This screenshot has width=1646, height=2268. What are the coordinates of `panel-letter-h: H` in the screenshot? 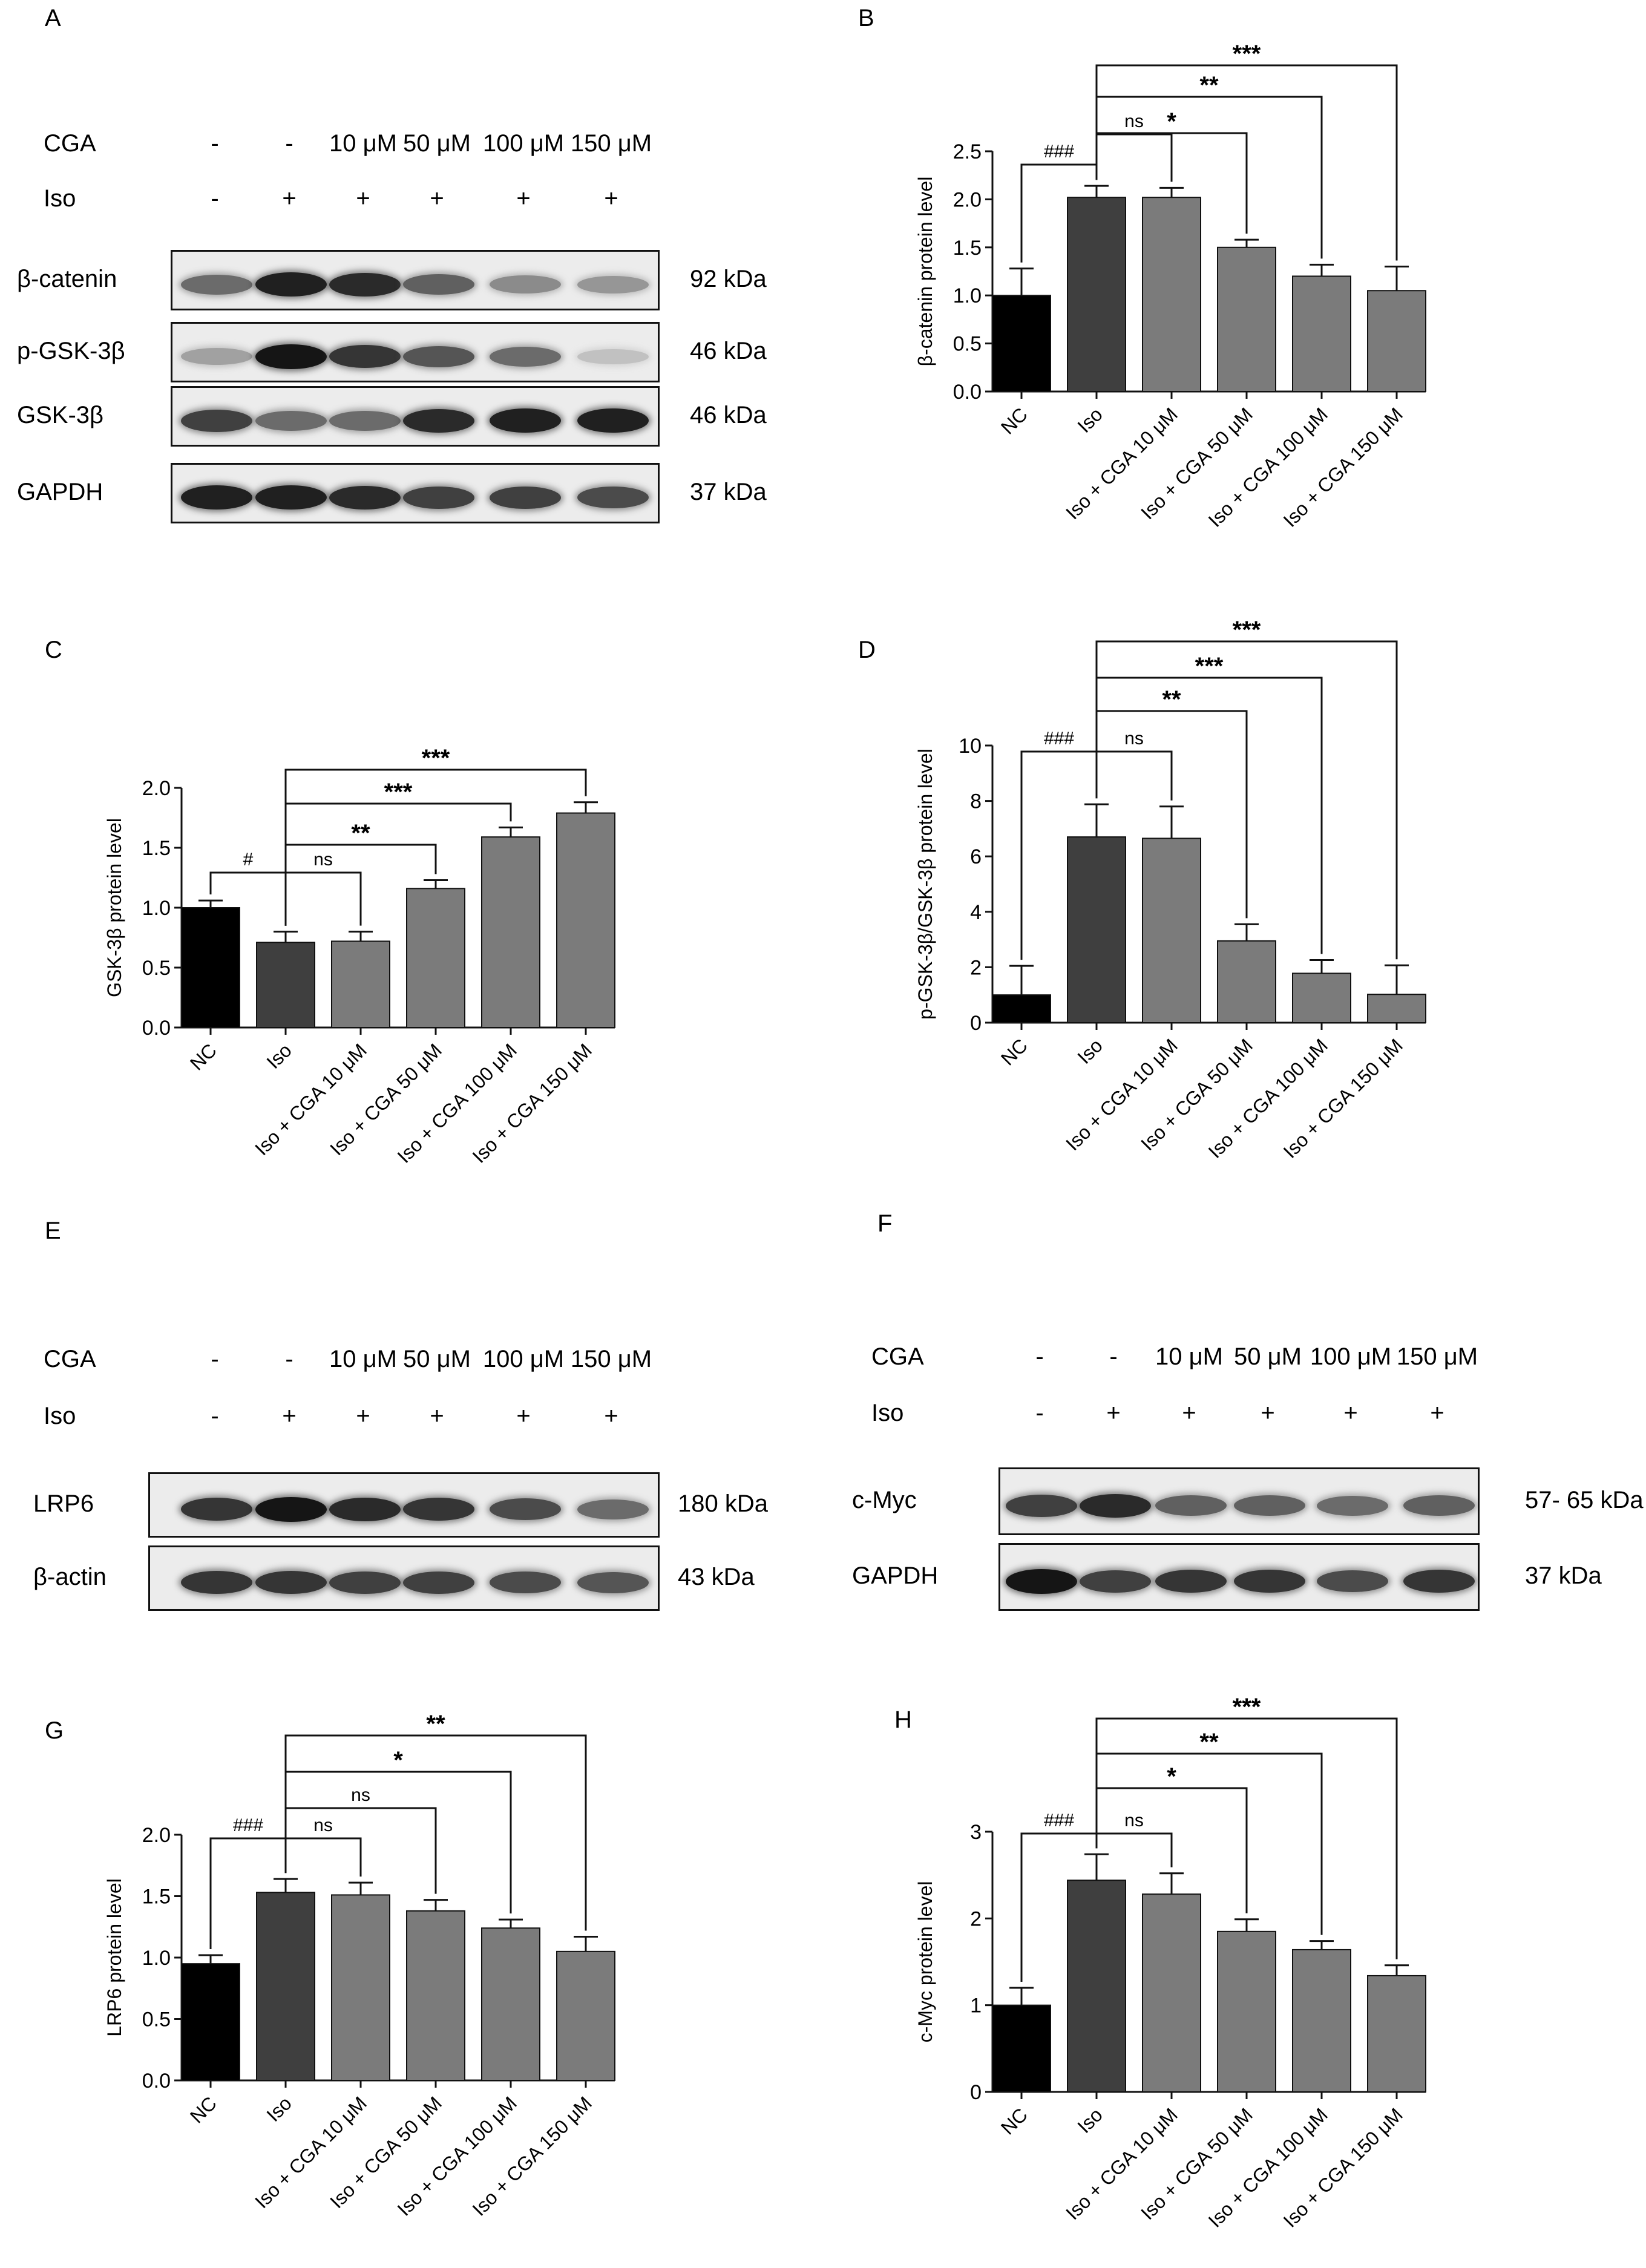 It's located at (903, 1720).